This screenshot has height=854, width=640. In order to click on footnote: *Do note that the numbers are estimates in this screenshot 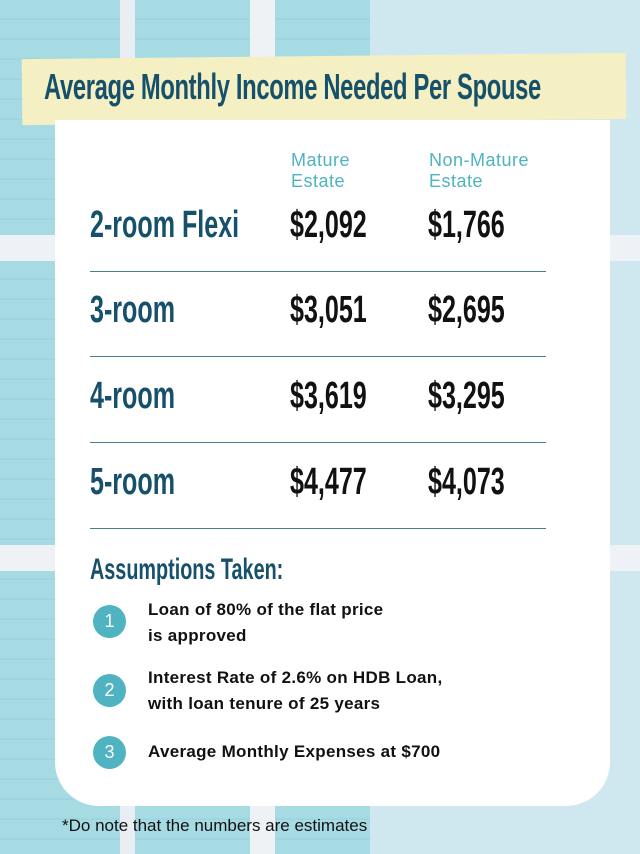, I will do `click(215, 825)`.